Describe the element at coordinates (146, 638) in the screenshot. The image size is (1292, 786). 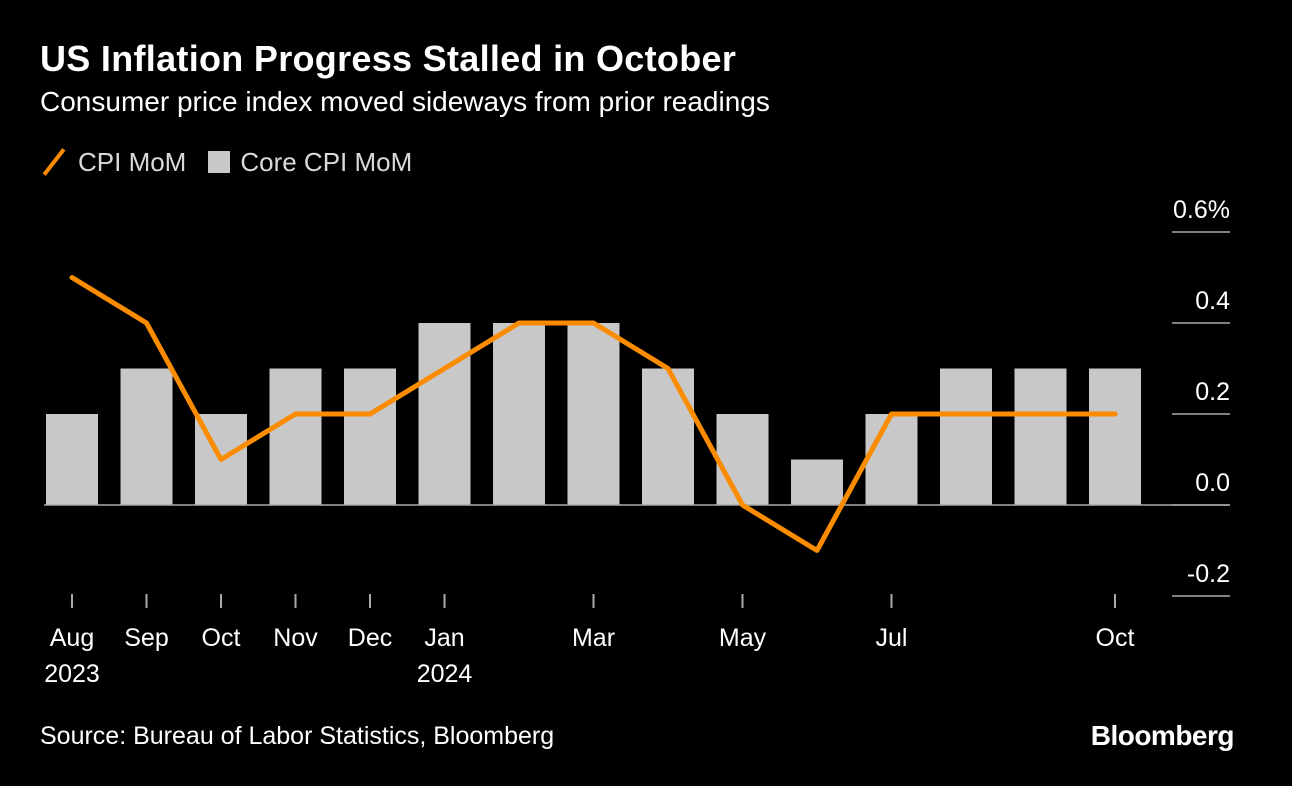
I see `x-tick-label: Sep` at that location.